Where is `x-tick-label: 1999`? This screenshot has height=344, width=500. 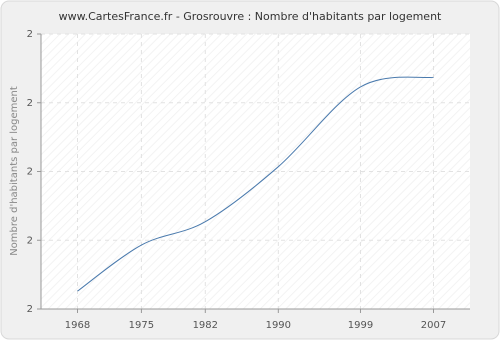 x-tick-label: 1999 is located at coordinates (360, 325).